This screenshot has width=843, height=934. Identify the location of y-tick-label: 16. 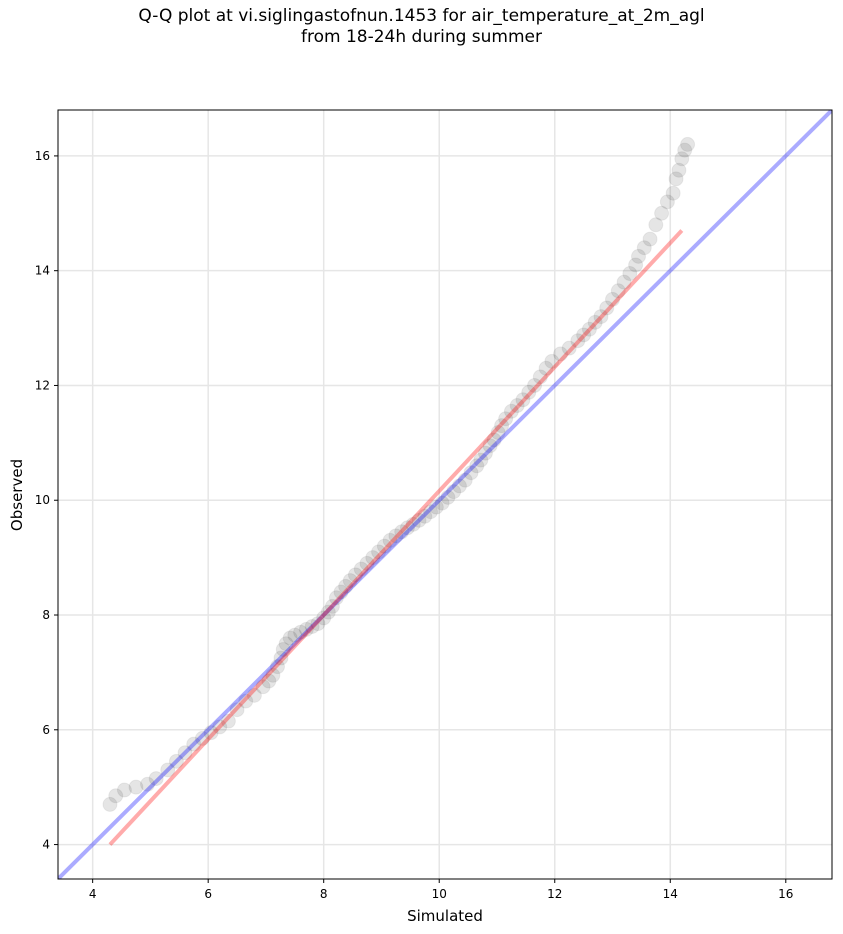
(42, 156).